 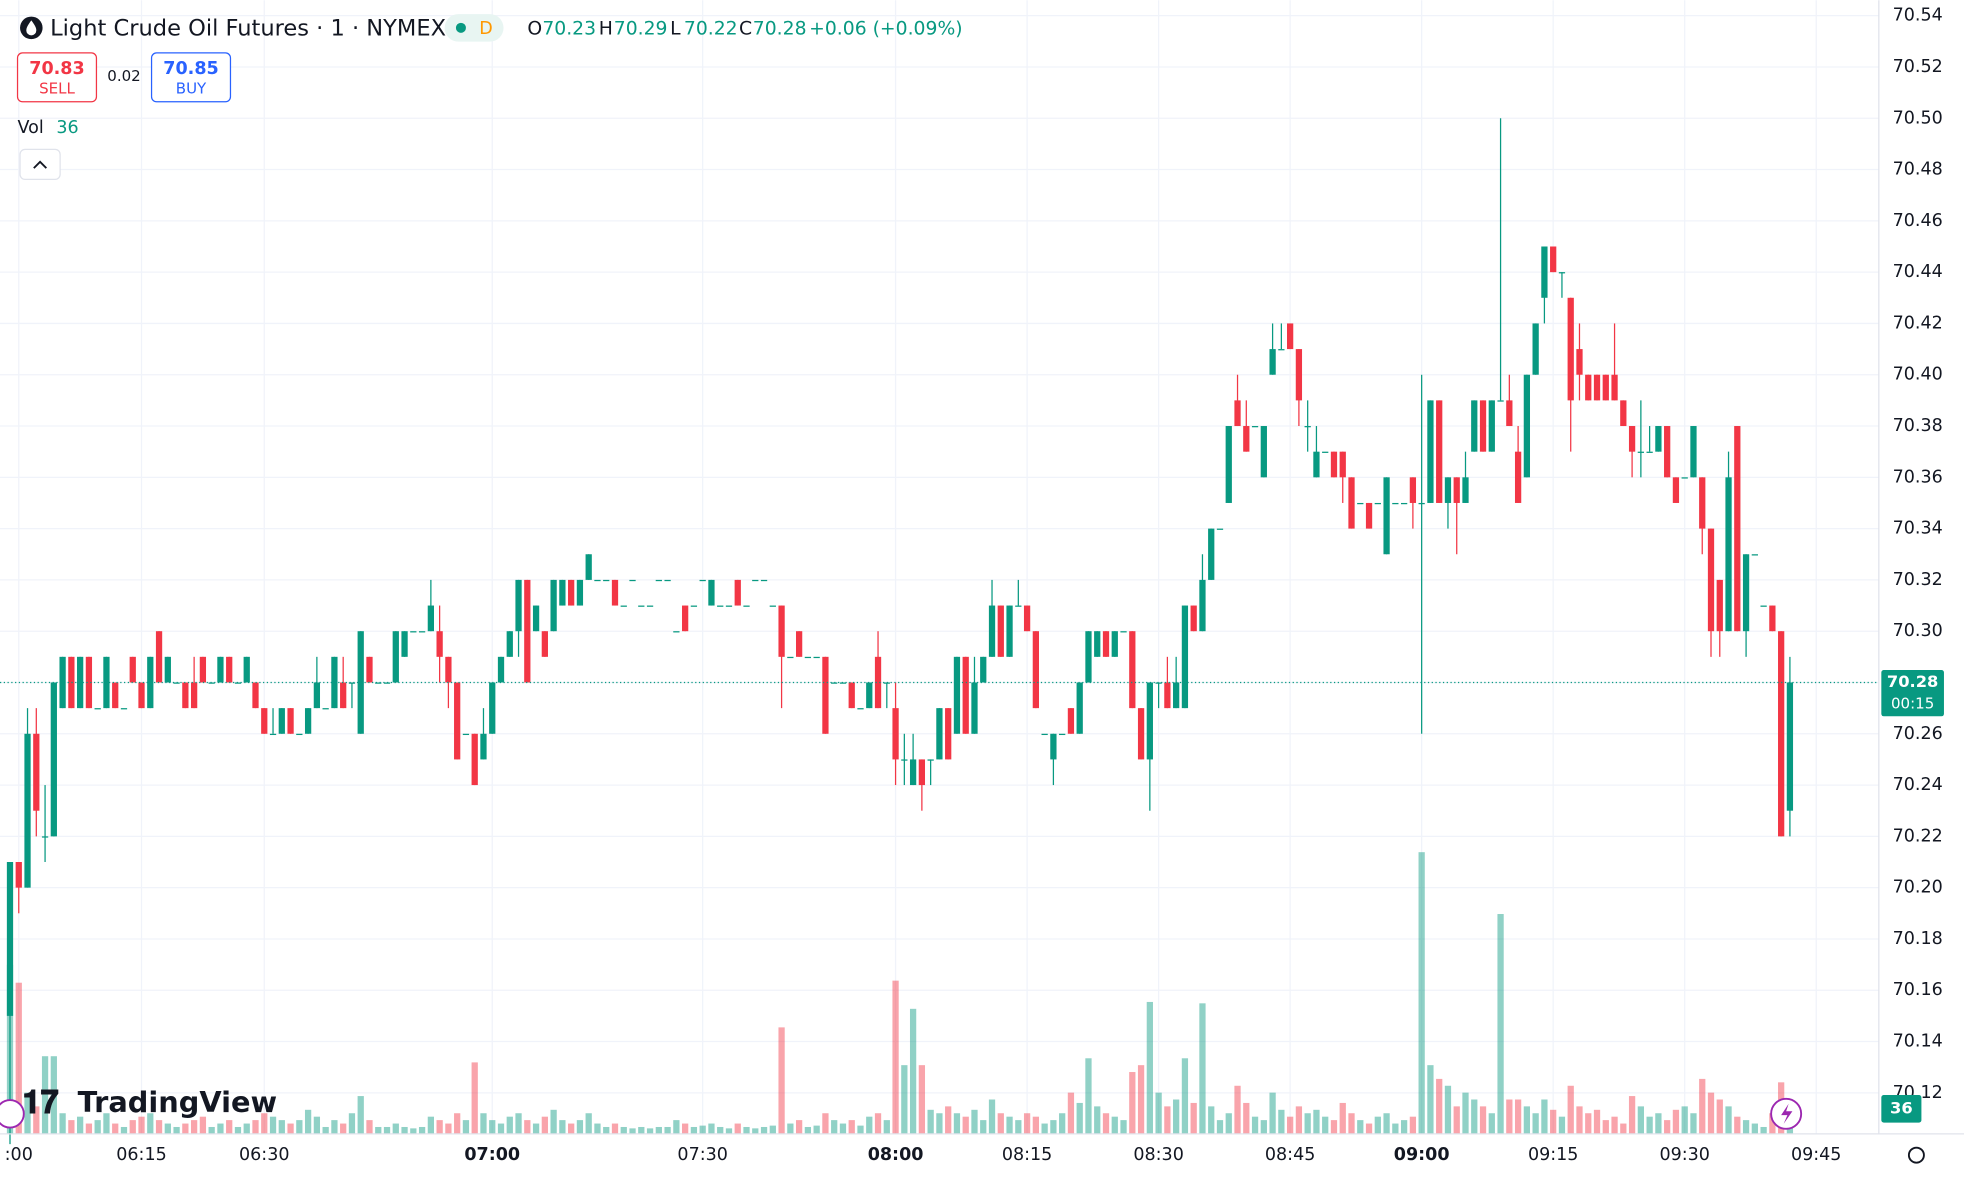 What do you see at coordinates (1918, 67) in the screenshot?
I see `price-tick-label: 70.52` at bounding box center [1918, 67].